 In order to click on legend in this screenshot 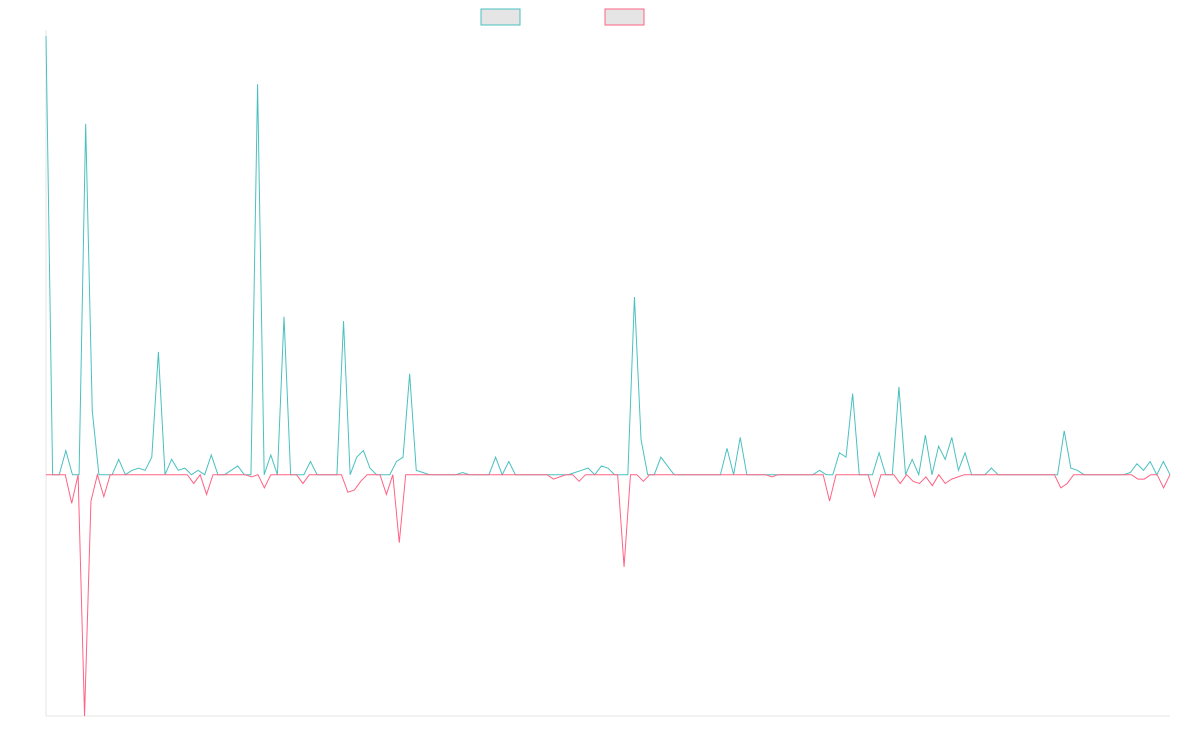, I will do `click(562, 17)`.